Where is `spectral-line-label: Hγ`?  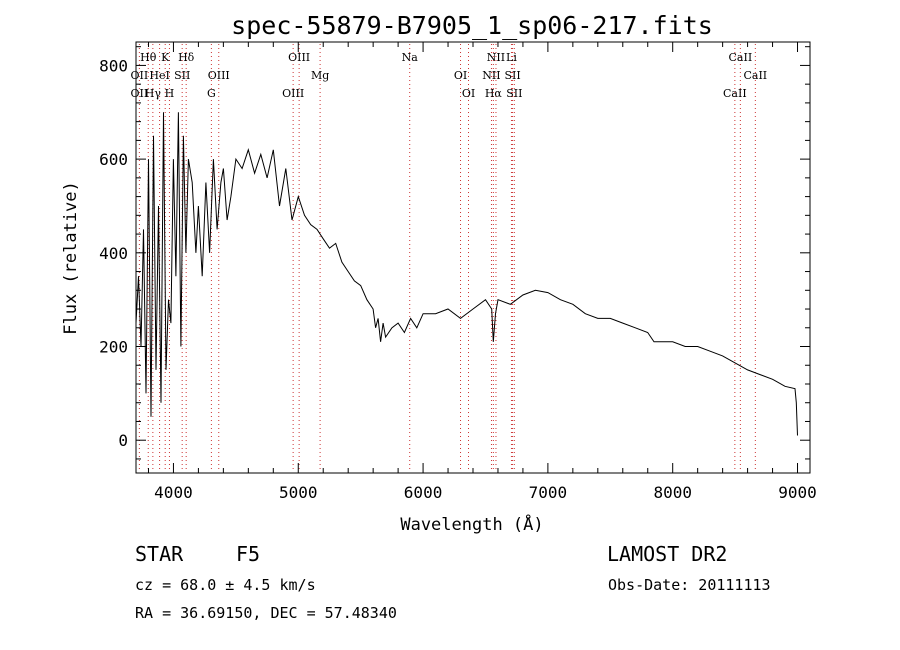
spectral-line-label: Hγ is located at coordinates (153, 93).